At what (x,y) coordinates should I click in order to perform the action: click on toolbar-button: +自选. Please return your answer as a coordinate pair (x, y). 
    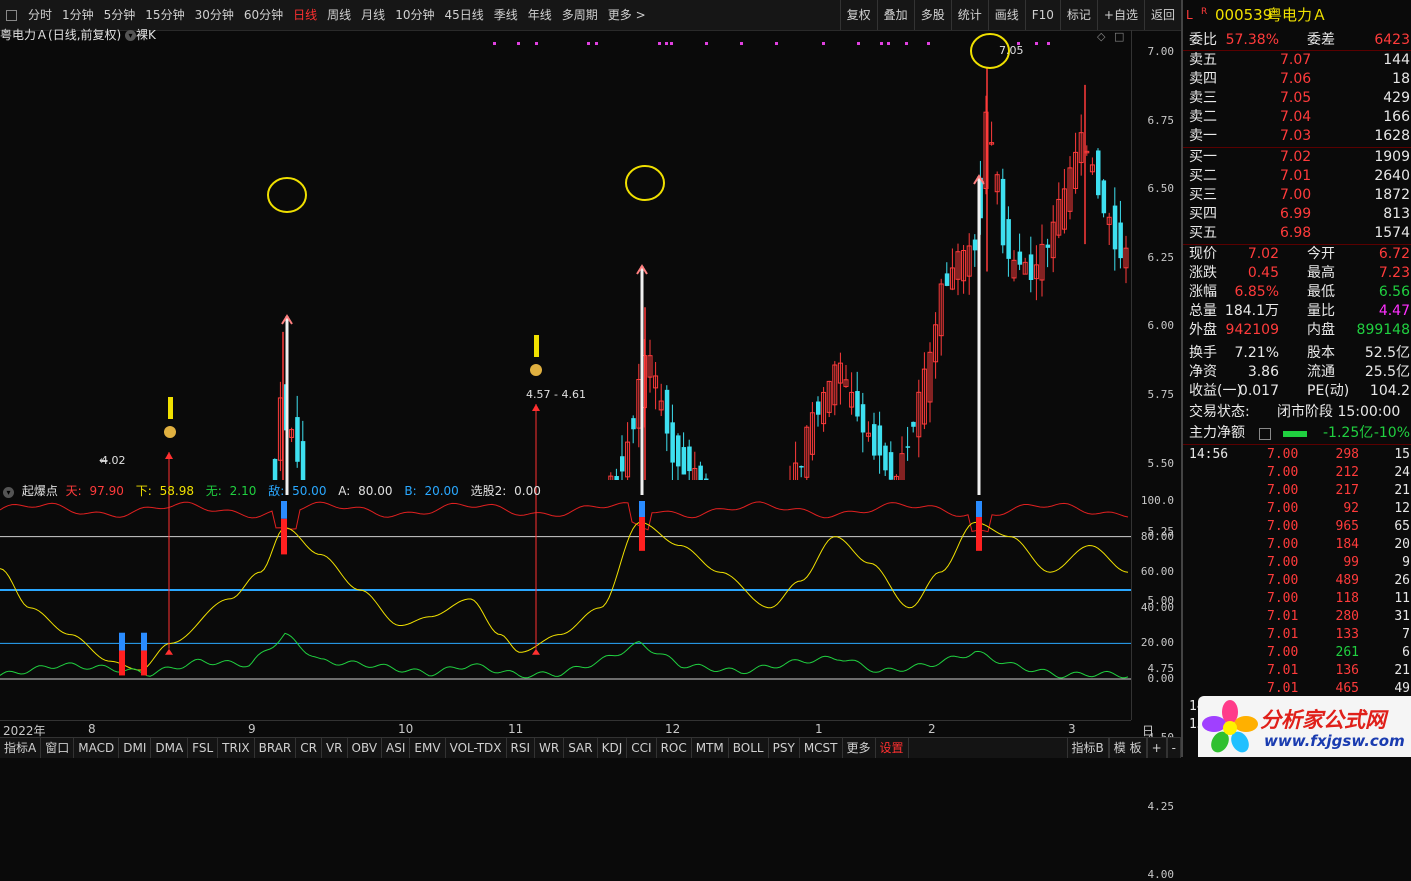
    Looking at the image, I should click on (1120, 15).